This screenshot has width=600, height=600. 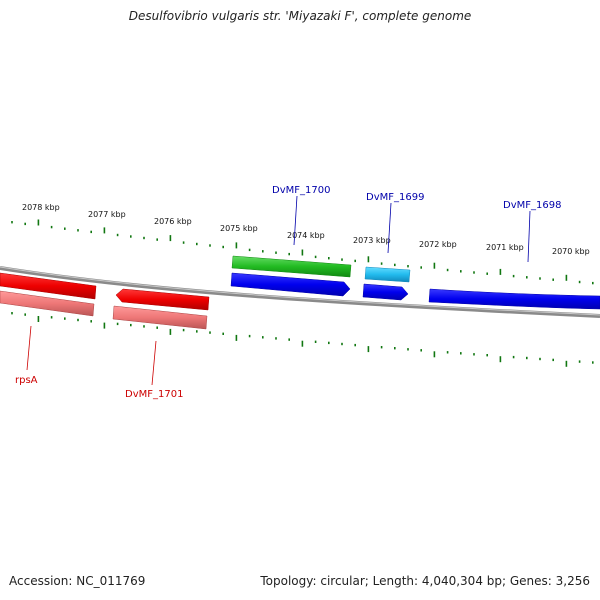 I want to click on label-dvmf-1701: DvMF_1701, so click(x=154, y=394).